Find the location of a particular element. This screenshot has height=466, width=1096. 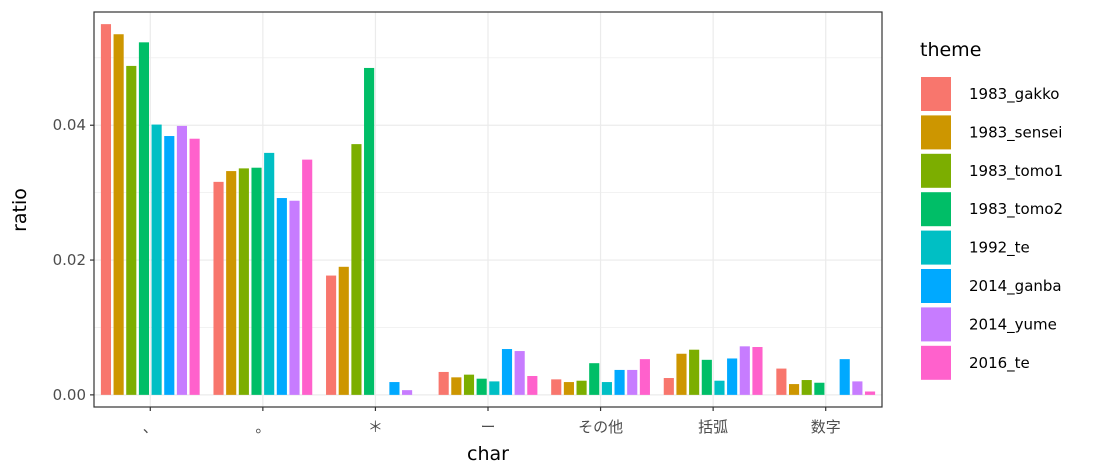

x-tick-label: 。 is located at coordinates (262, 427).